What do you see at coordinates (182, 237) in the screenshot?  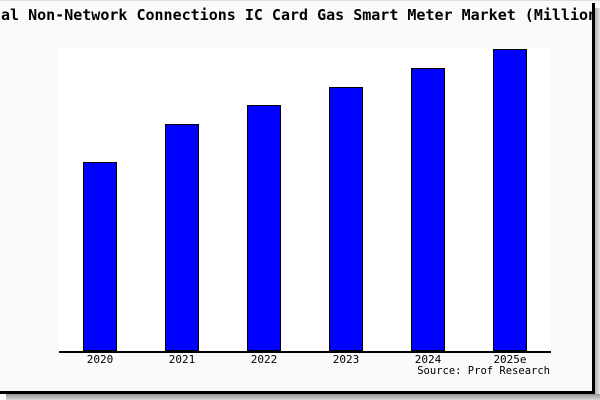 I see `bar-2021` at bounding box center [182, 237].